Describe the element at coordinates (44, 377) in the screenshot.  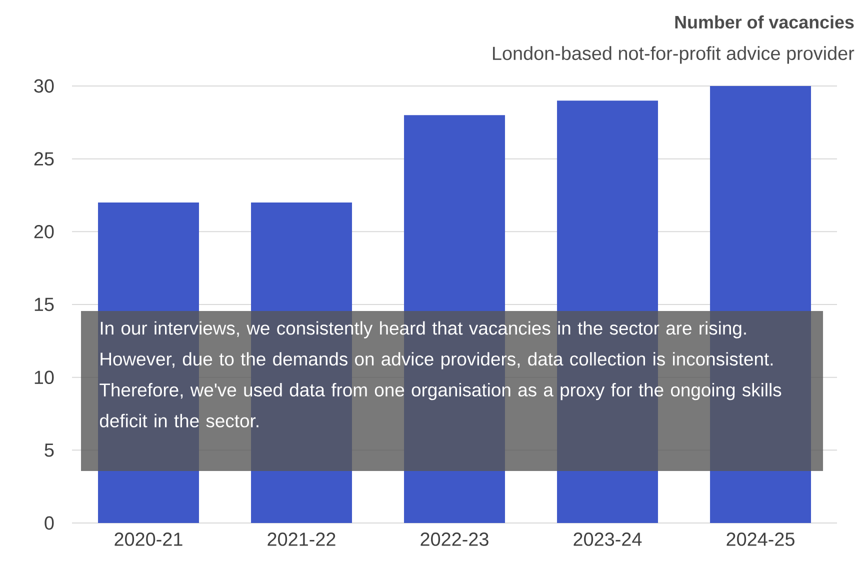
I see `y-tick-label: 10` at that location.